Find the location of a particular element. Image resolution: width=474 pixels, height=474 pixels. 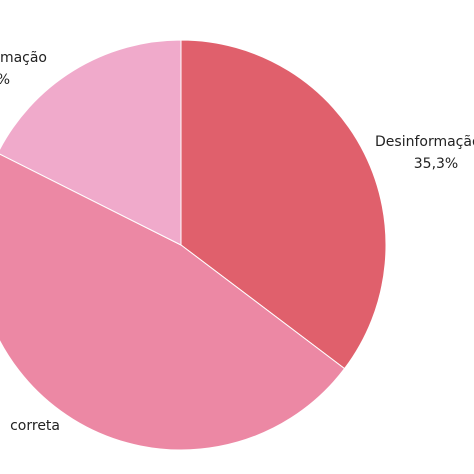

slice-label: correta is located at coordinates (35, 426).